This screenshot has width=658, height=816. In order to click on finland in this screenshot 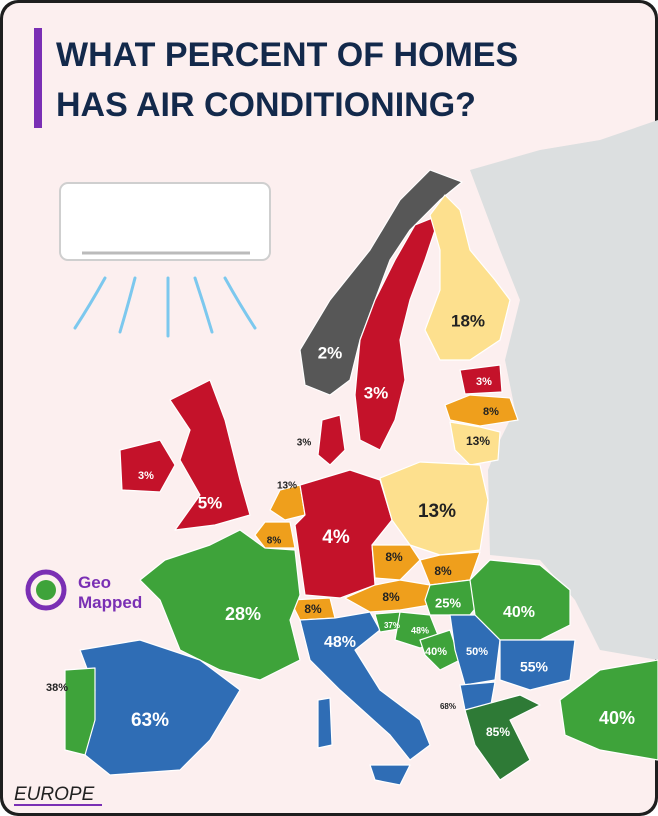, I will do `click(467, 277)`.